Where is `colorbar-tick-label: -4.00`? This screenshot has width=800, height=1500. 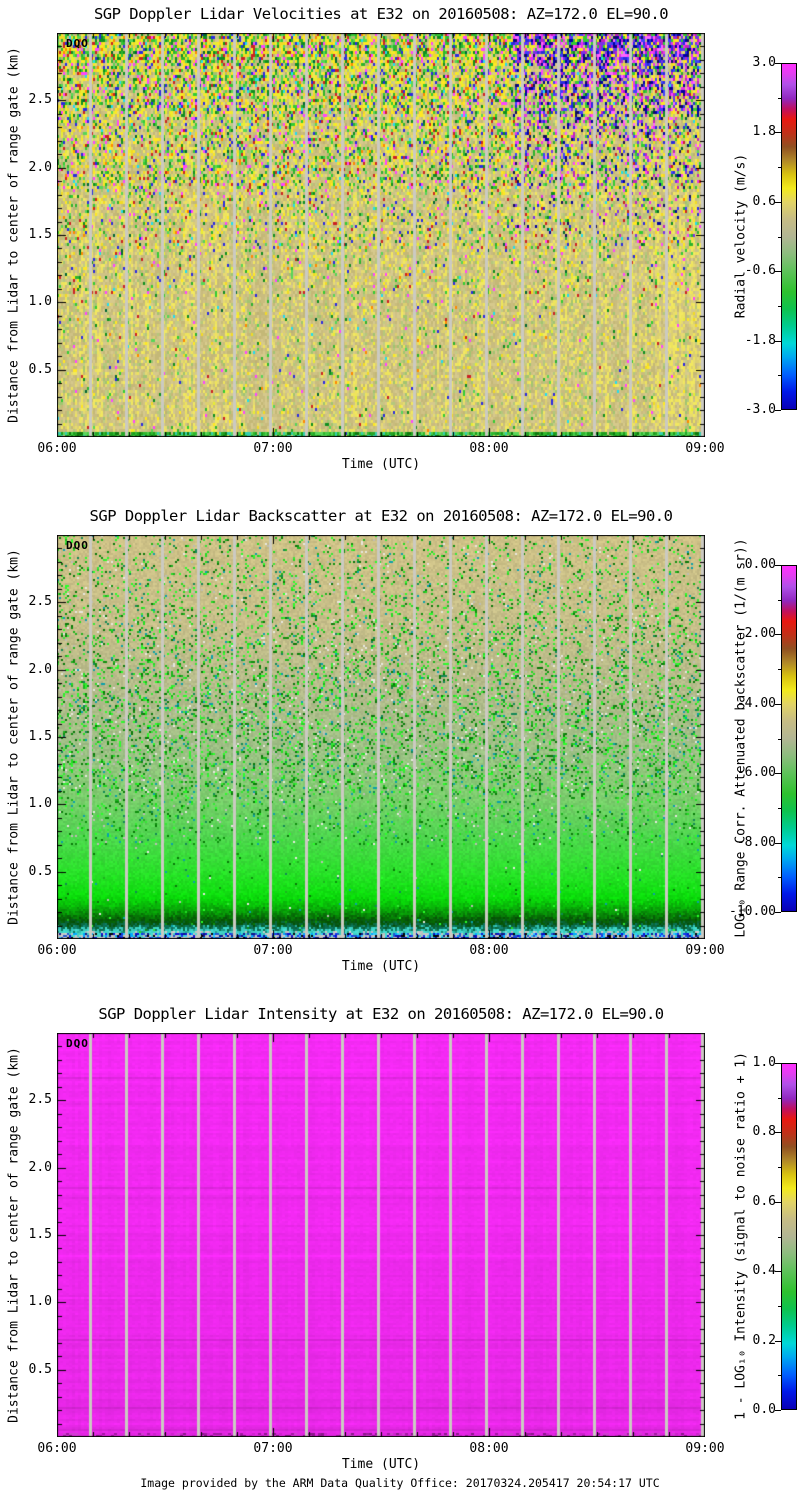 colorbar-tick-label: -4.00 is located at coordinates (756, 703).